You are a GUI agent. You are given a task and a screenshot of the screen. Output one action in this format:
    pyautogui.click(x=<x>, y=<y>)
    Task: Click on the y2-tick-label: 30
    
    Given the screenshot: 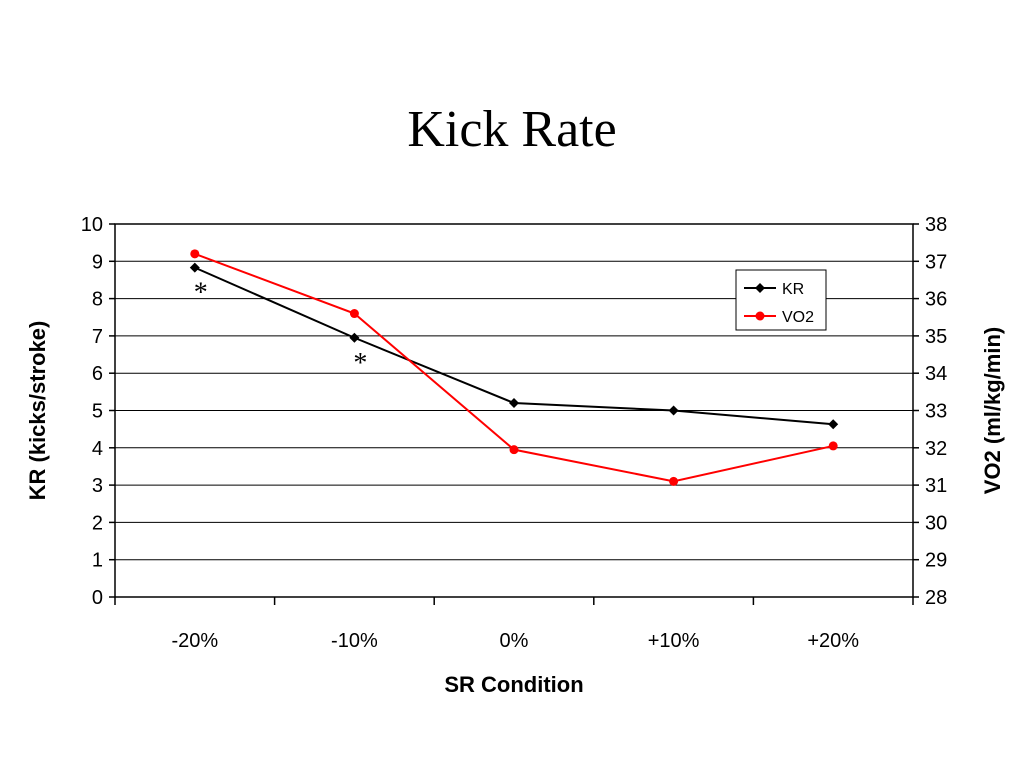 What is the action you would take?
    pyautogui.click(x=936, y=523)
    